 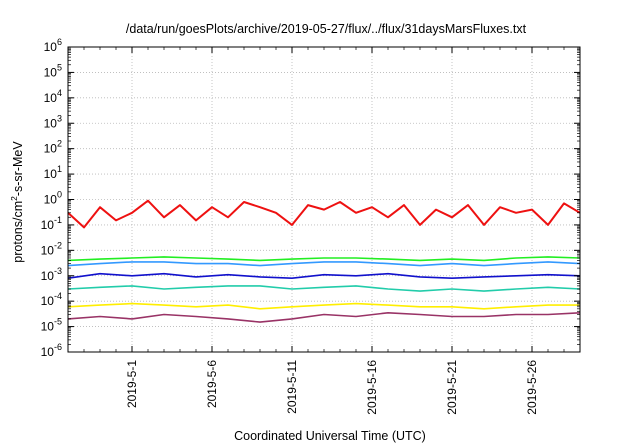 I want to click on x-tick-label: 2019-5-16, so click(x=372, y=387).